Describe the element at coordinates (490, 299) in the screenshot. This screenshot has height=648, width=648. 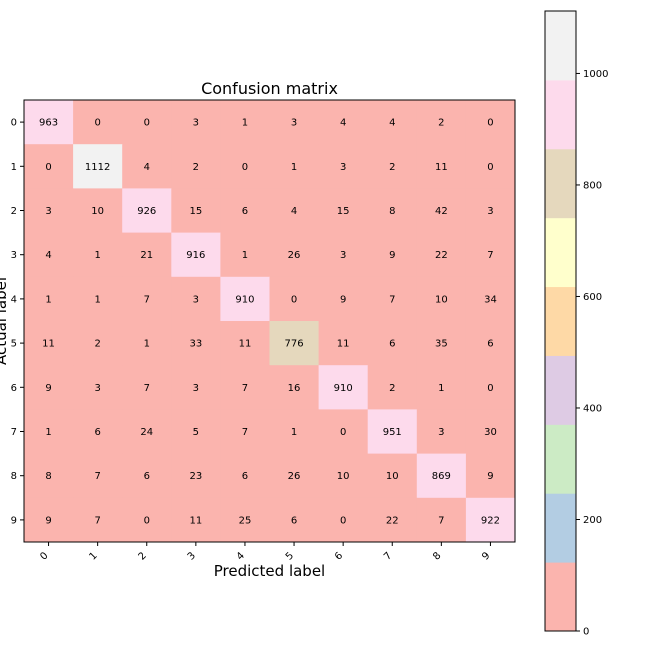
I see `cell-value-label: 34` at that location.